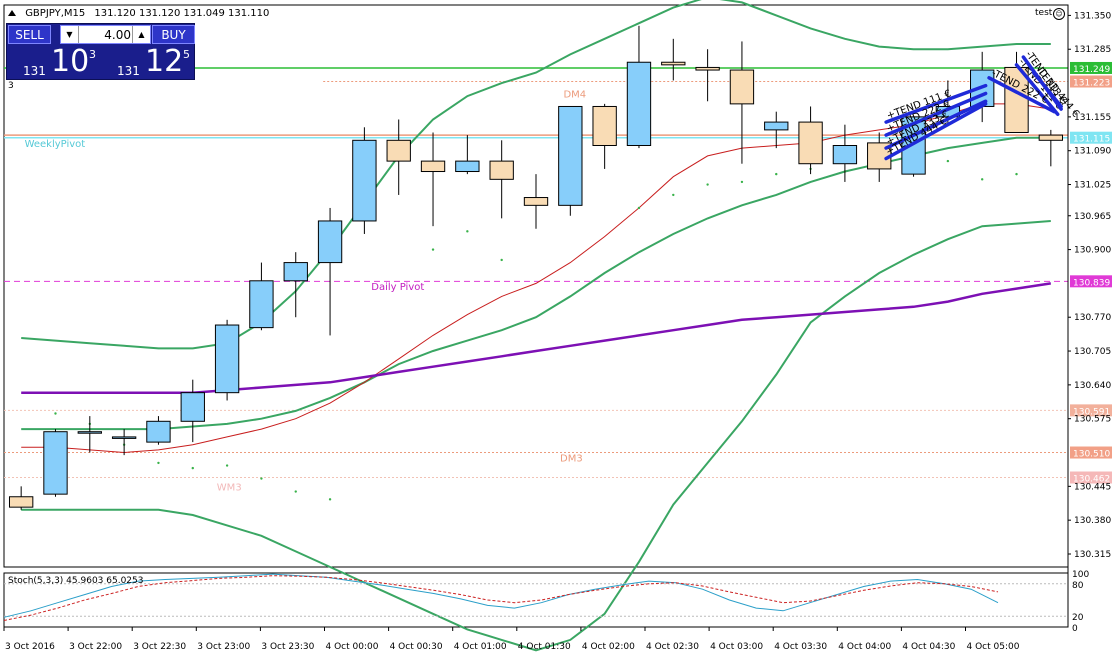 This screenshot has width=1116, height=655. Describe the element at coordinates (1092, 186) in the screenshot. I see `price-tick-label-4: 131.025` at that location.